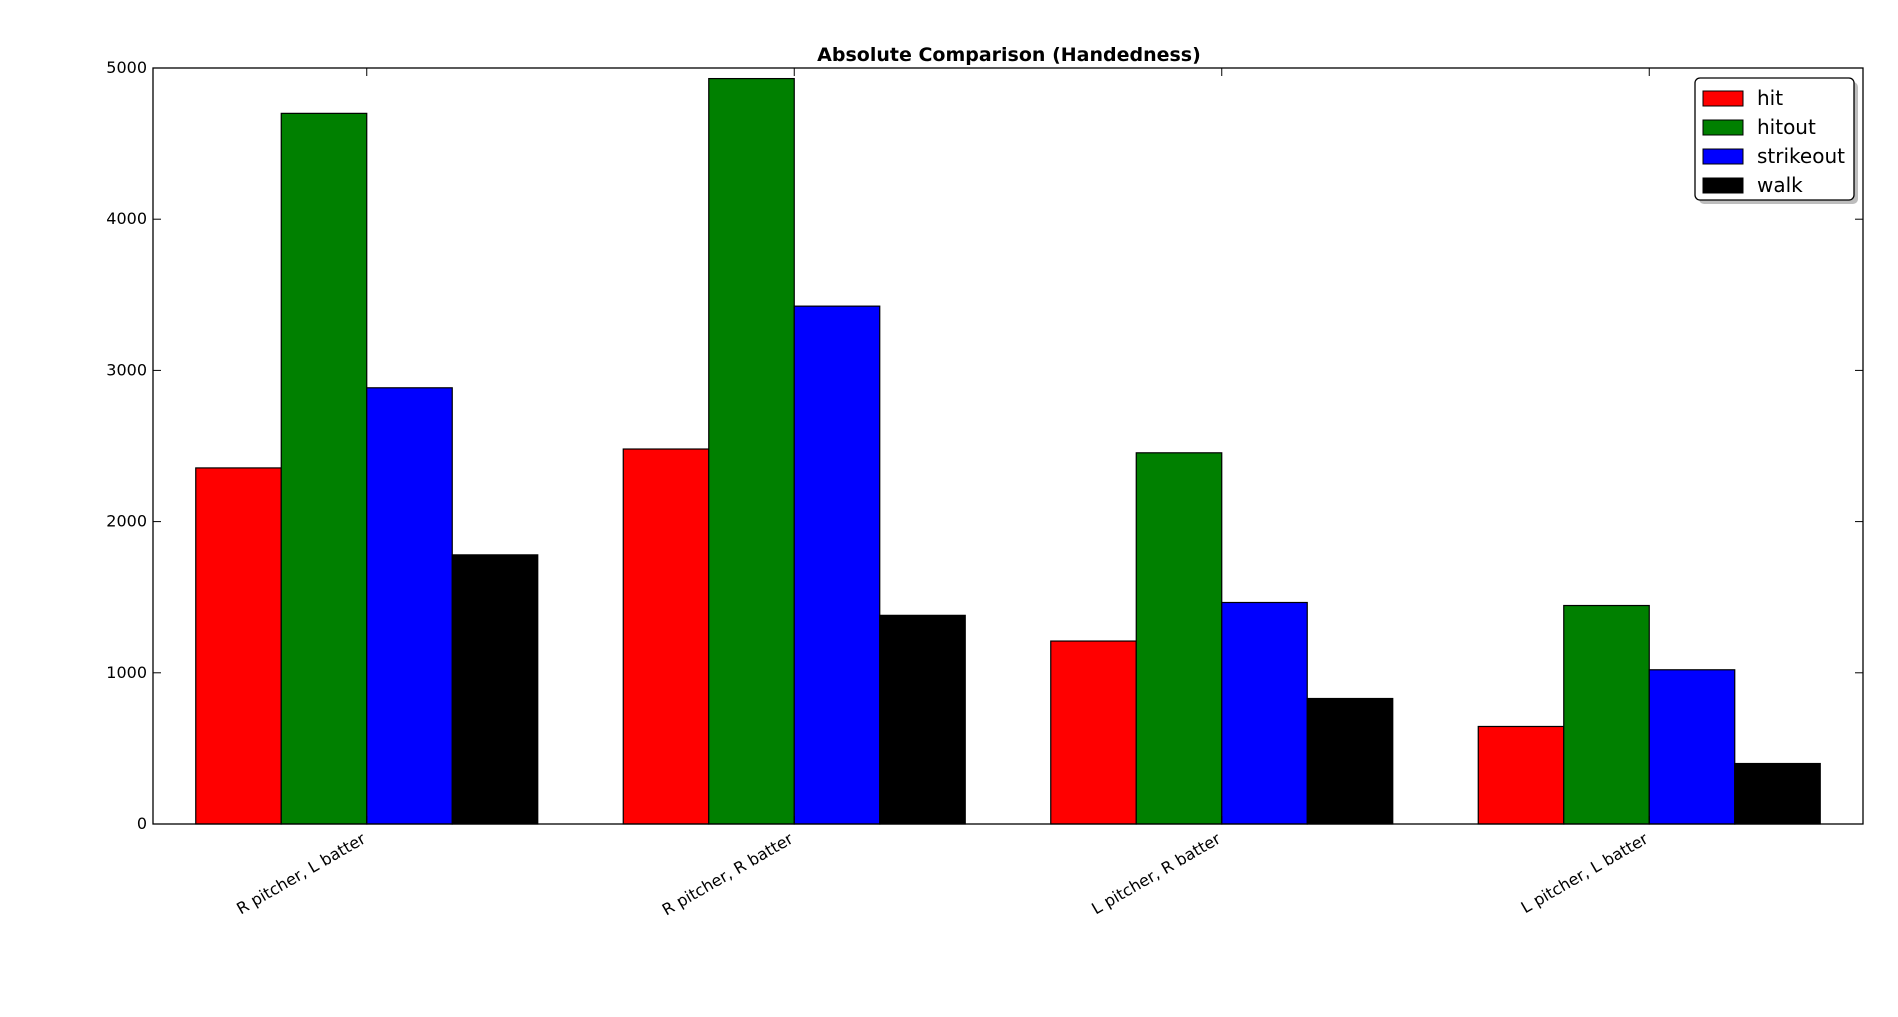 The width and height of the screenshot is (1898, 1017). Describe the element at coordinates (1723, 98) in the screenshot. I see `legend-swatch-hit` at that location.